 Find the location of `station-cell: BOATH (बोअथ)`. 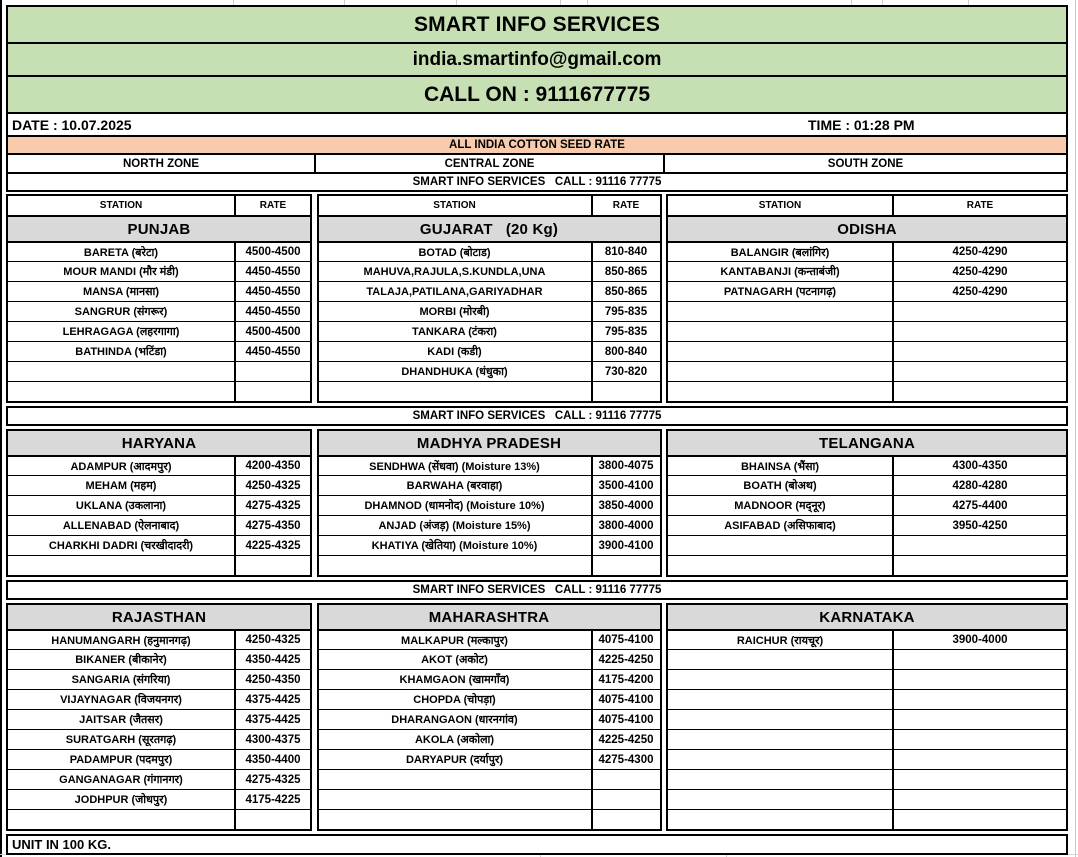

station-cell: BOATH (बोअथ) is located at coordinates (780, 486).